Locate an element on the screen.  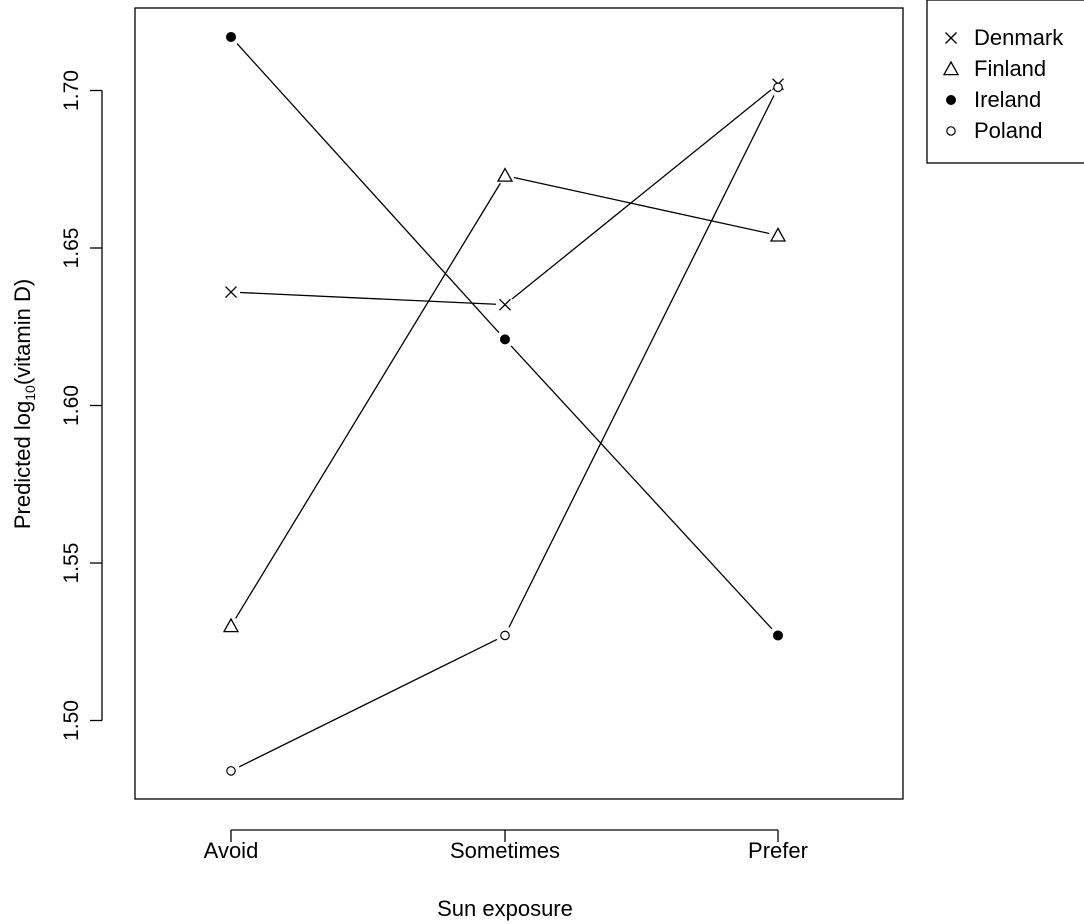
legend-poland-label: Poland is located at coordinates (1008, 130).